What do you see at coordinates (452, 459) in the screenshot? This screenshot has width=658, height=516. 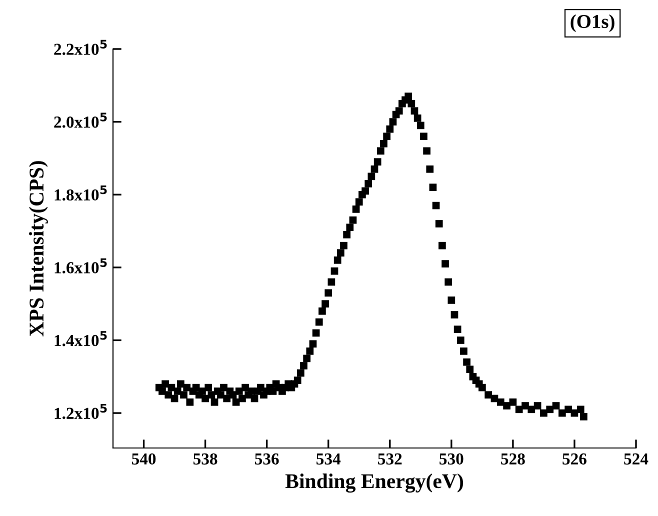 I see `x-tick-label: 530` at bounding box center [452, 459].